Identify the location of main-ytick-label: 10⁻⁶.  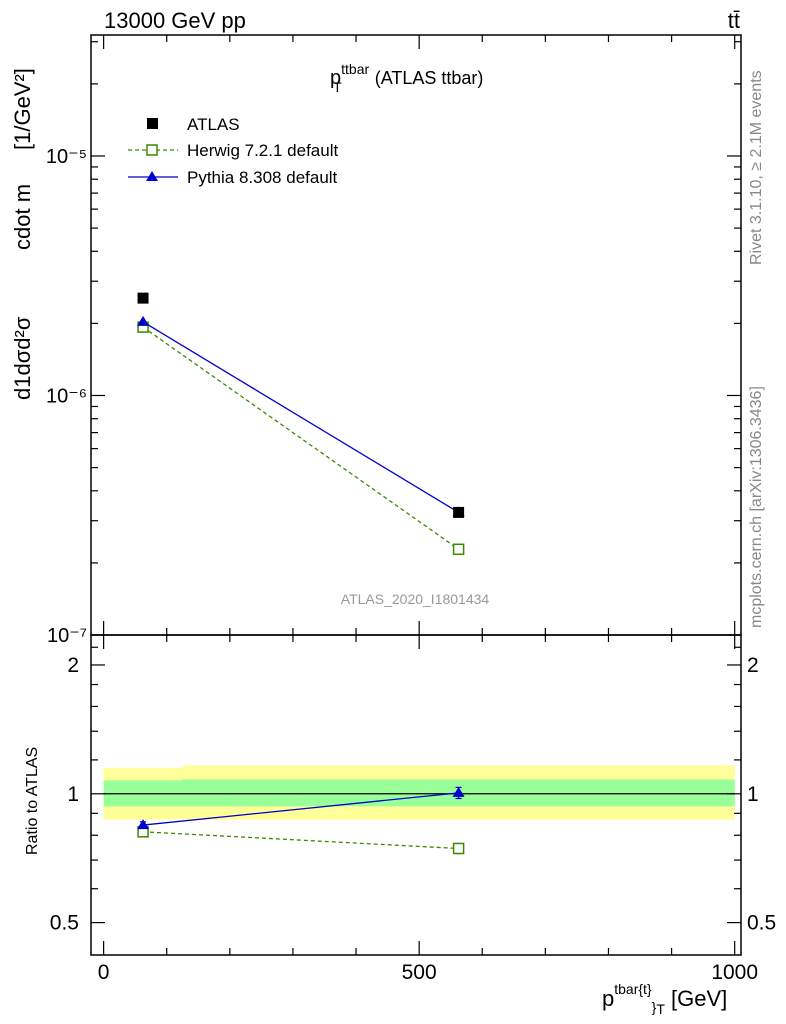
(66, 396).